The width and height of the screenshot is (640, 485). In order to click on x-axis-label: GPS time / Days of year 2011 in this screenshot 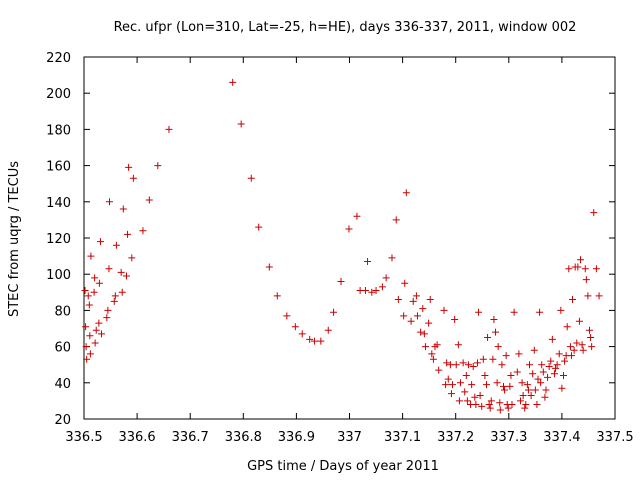, I will do `click(343, 466)`.